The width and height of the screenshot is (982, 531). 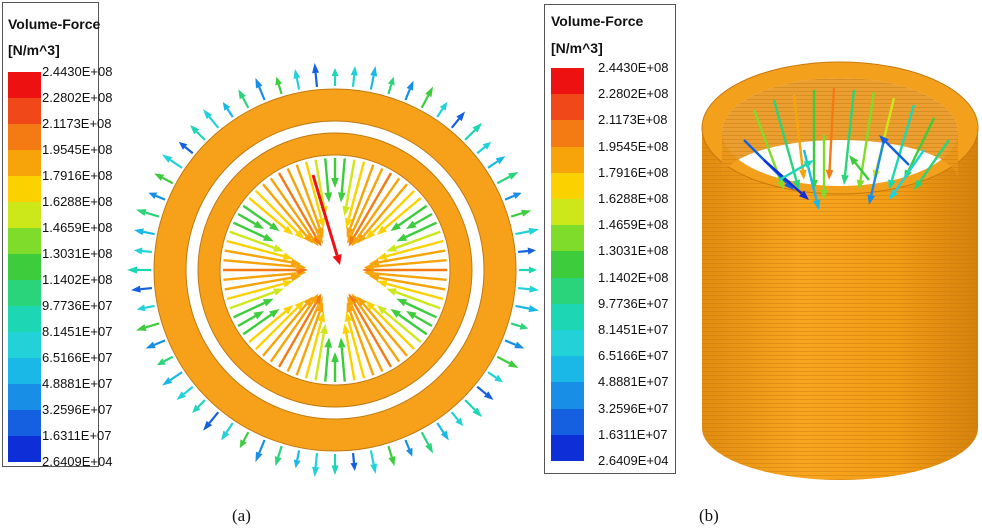 What do you see at coordinates (77, 357) in the screenshot?
I see `legend-tick-label: 6.5166E+07` at bounding box center [77, 357].